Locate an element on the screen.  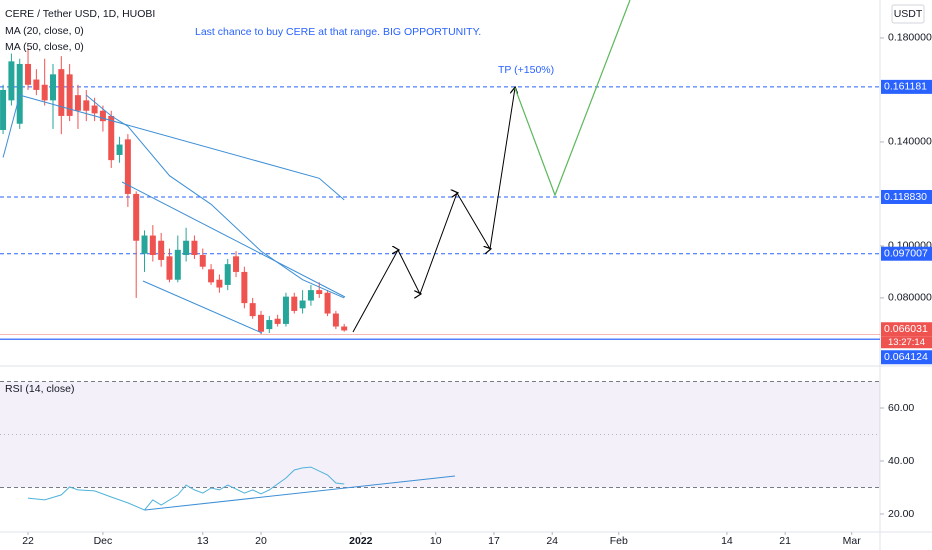
price-label: 0.066031 is located at coordinates (906, 329).